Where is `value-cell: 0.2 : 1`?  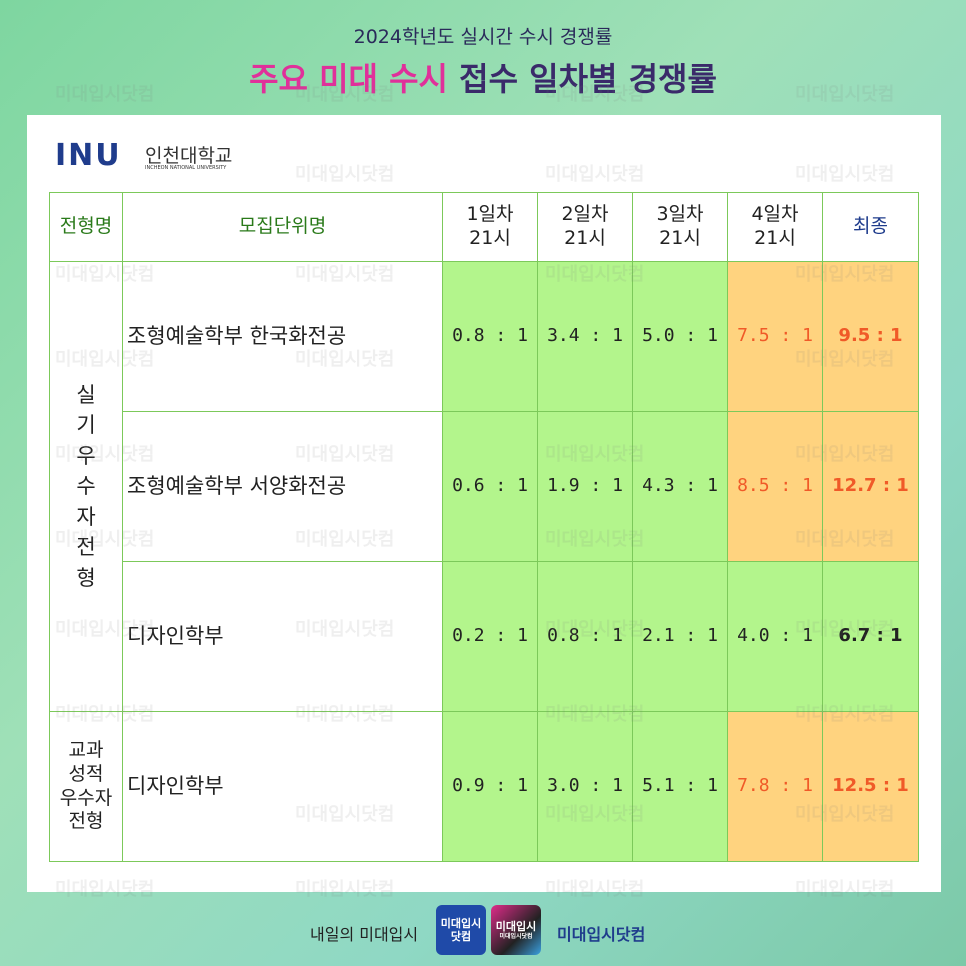 value-cell: 0.2 : 1 is located at coordinates (490, 636).